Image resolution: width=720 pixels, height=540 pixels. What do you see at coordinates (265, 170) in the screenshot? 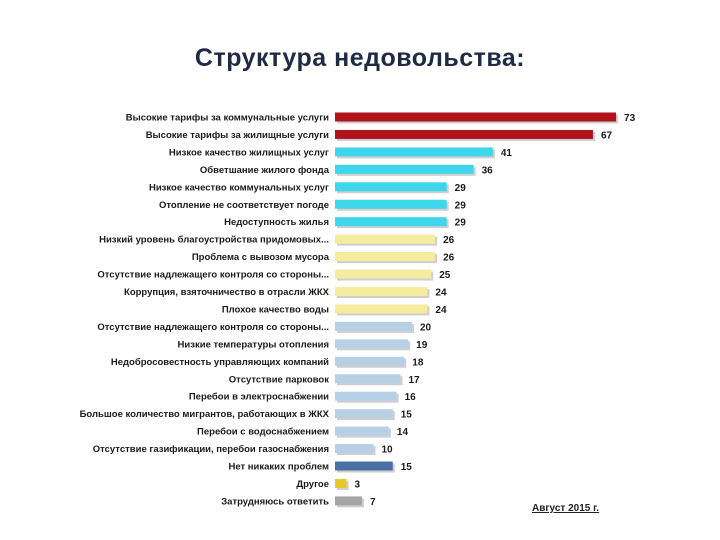
I see `category-label: Обветшание жилого фонда` at bounding box center [265, 170].